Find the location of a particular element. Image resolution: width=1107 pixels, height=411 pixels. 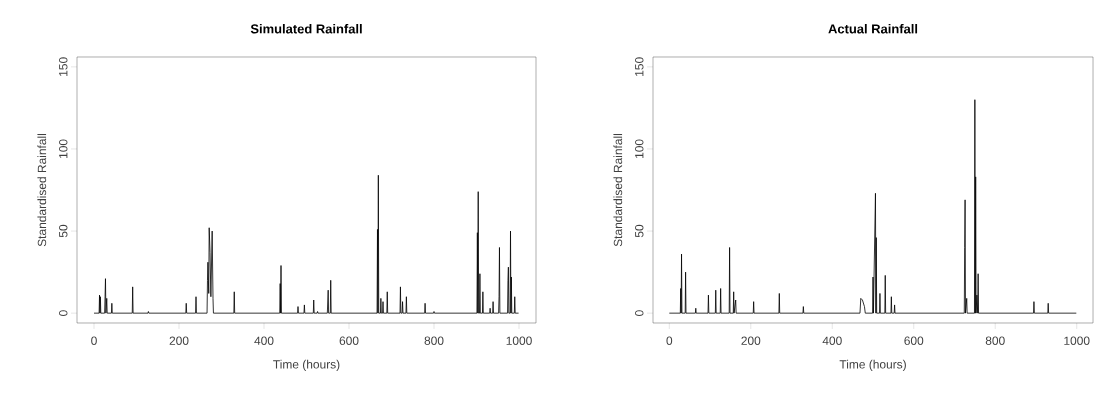

chart-title: Actual Rainfall is located at coordinates (873, 28).